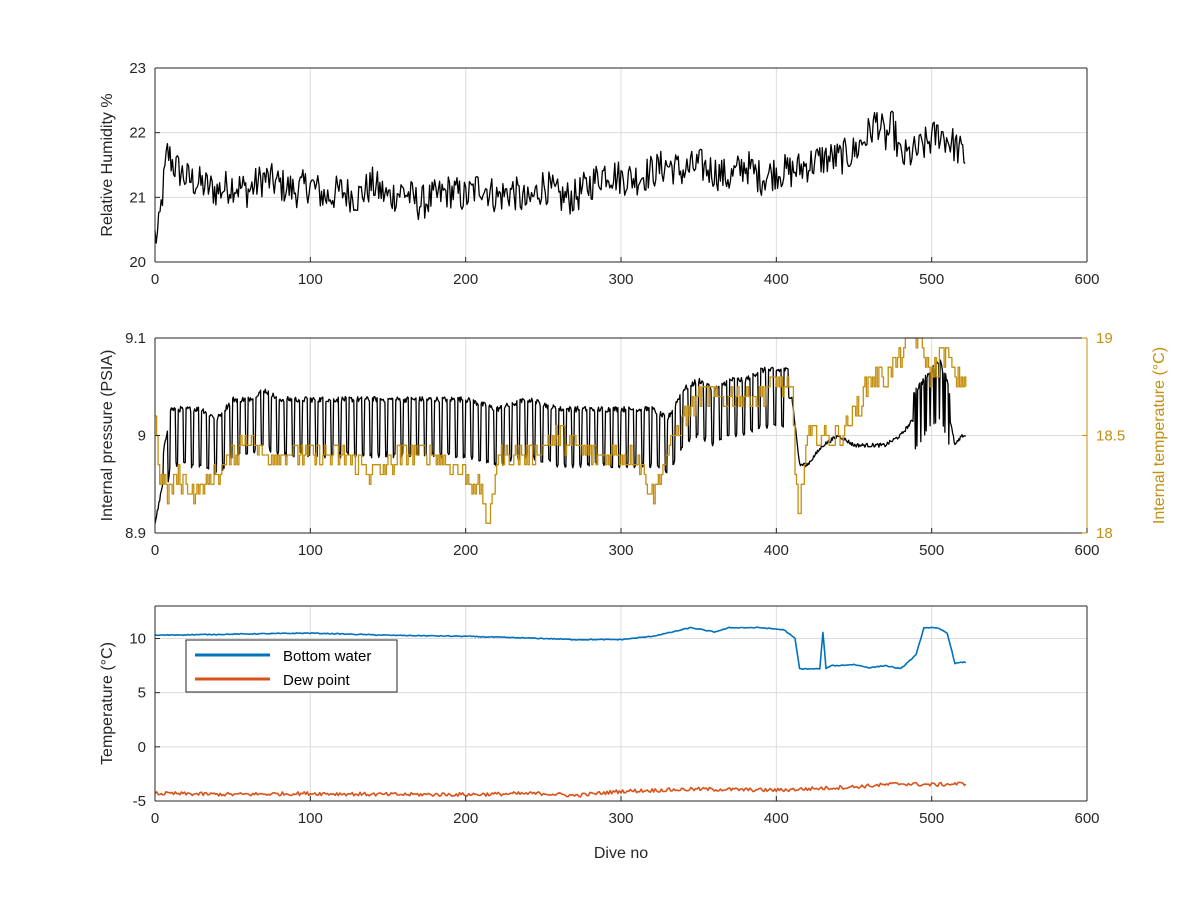 The height and width of the screenshot is (900, 1200). What do you see at coordinates (107, 436) in the screenshot?
I see `y-axis-label: Internal pressure (PSIA)` at bounding box center [107, 436].